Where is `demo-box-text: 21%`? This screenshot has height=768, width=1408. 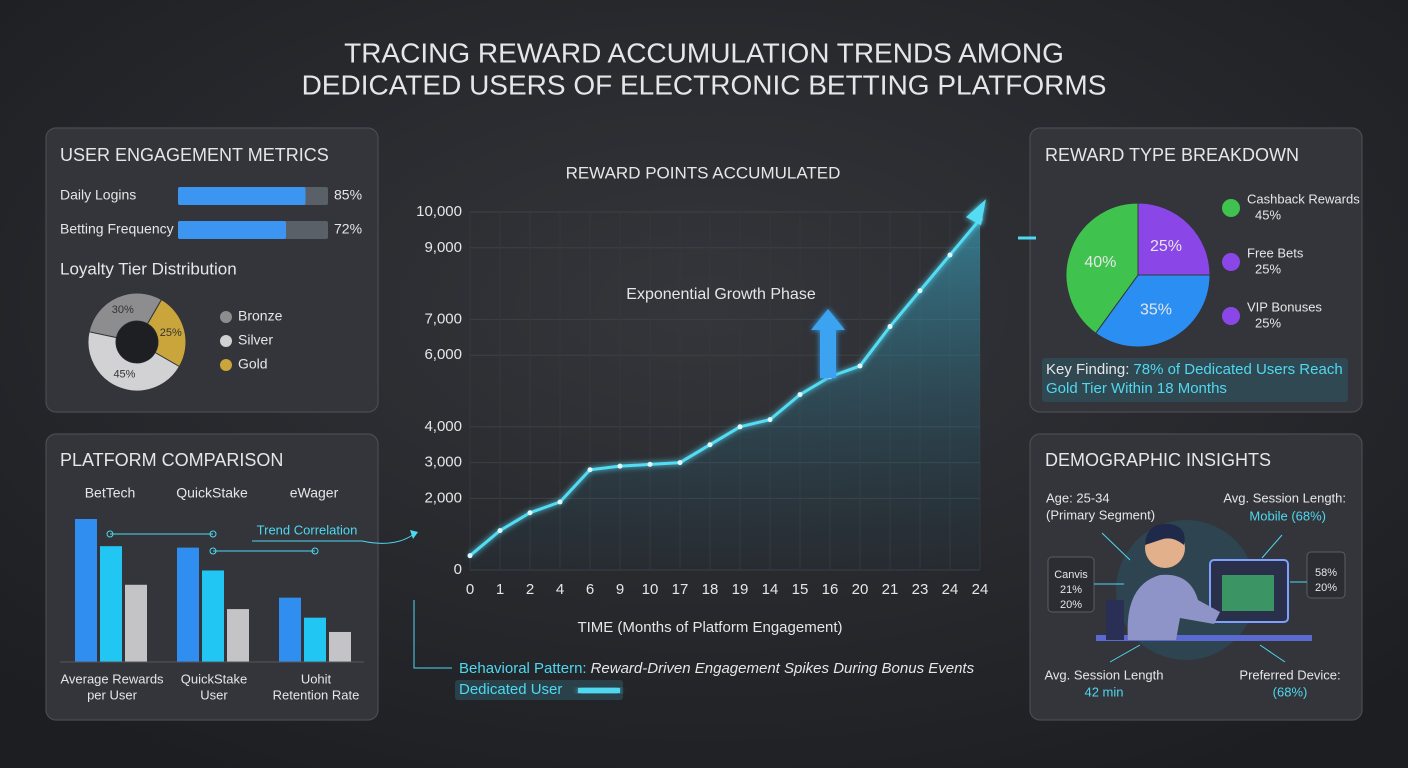 demo-box-text: 21% is located at coordinates (1071, 590).